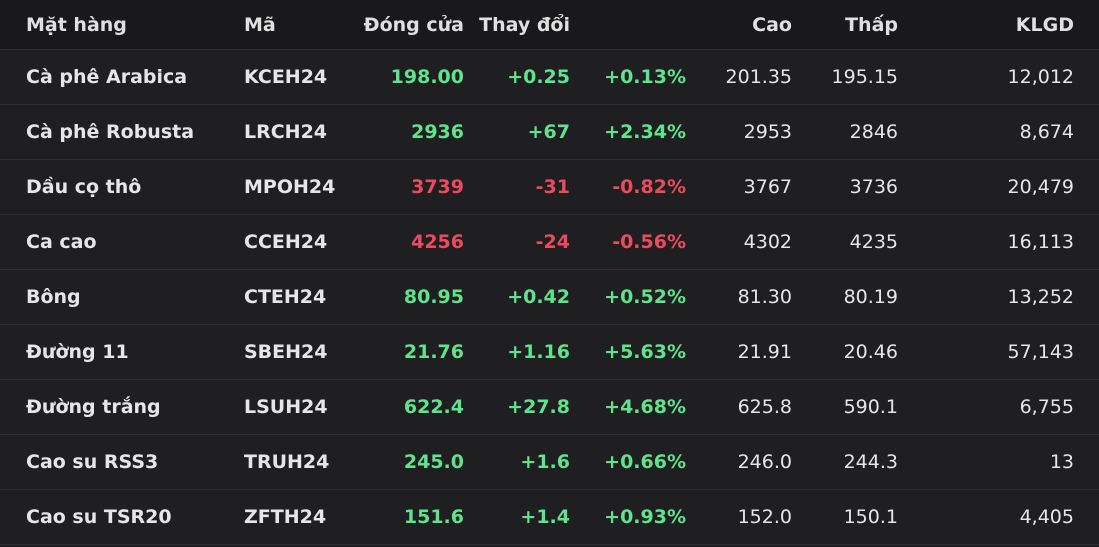 The height and width of the screenshot is (547, 1099). I want to click on code: SBEH24, so click(286, 352).